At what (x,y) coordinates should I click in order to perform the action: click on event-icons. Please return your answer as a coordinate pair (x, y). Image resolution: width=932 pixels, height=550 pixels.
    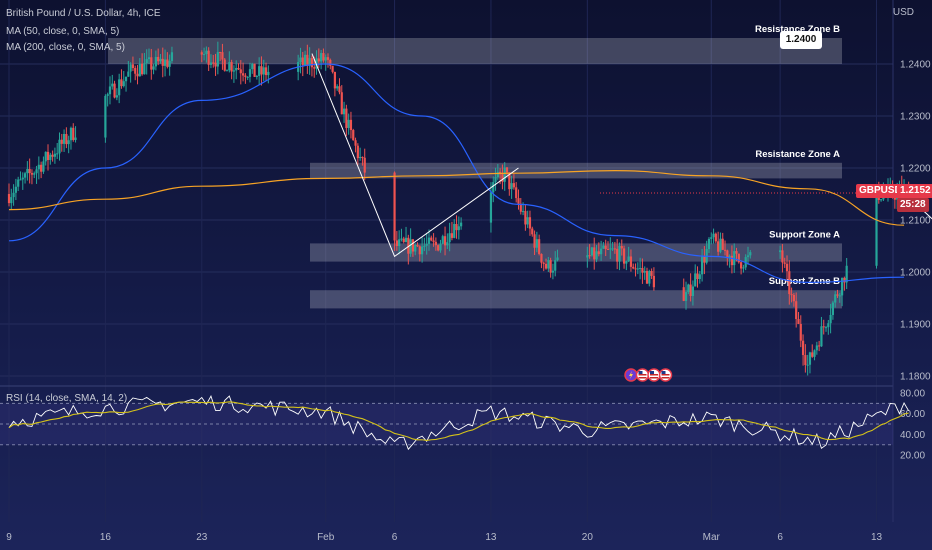
    Looking at the image, I should click on (648, 375).